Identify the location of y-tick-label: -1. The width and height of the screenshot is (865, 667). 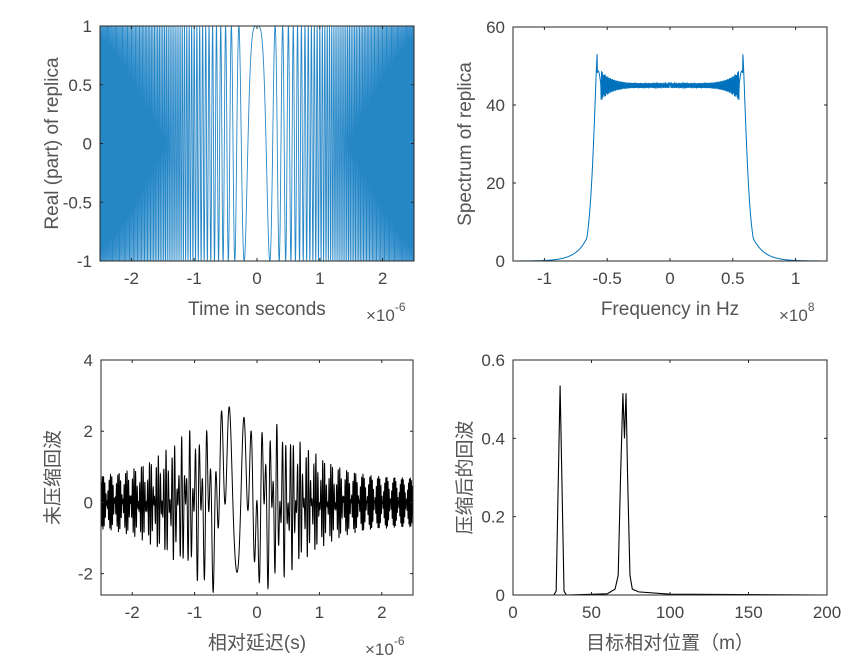
(84, 261).